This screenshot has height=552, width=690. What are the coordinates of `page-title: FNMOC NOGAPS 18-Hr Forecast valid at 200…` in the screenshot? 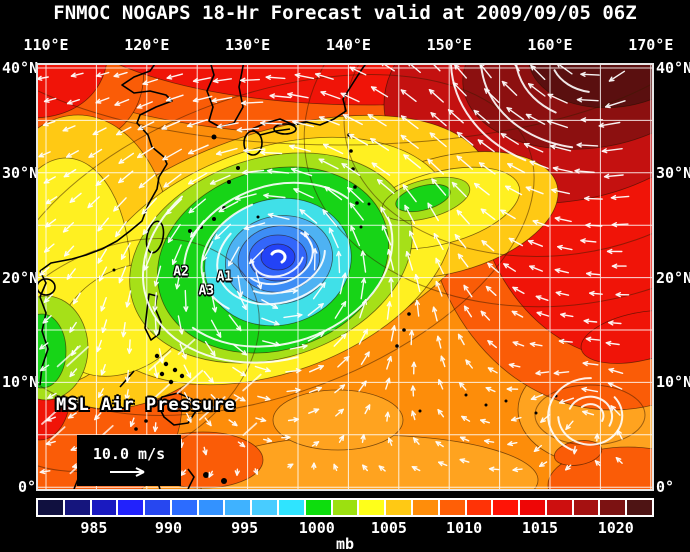 It's located at (345, 13).